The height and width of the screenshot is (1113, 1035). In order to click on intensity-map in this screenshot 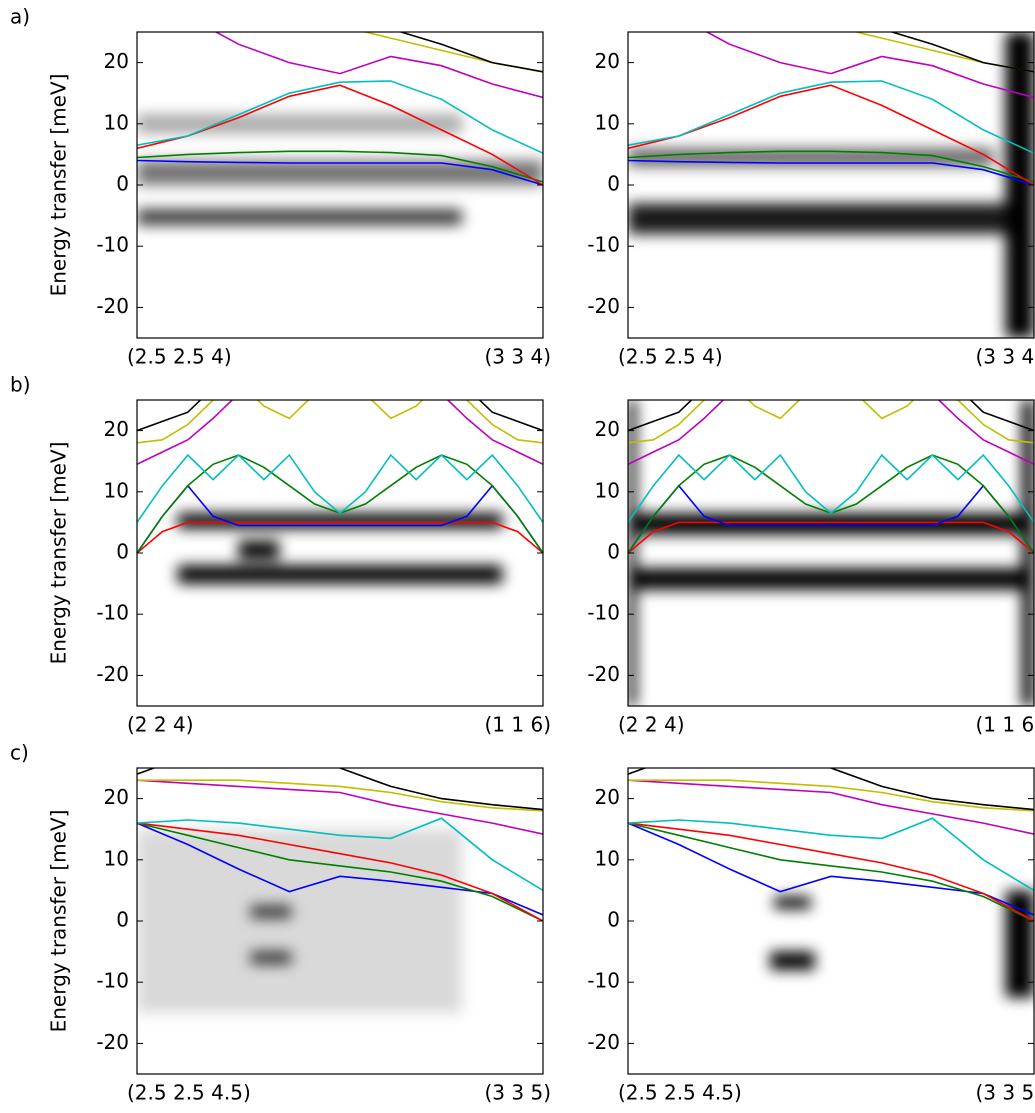, I will do `click(299, 921)`.